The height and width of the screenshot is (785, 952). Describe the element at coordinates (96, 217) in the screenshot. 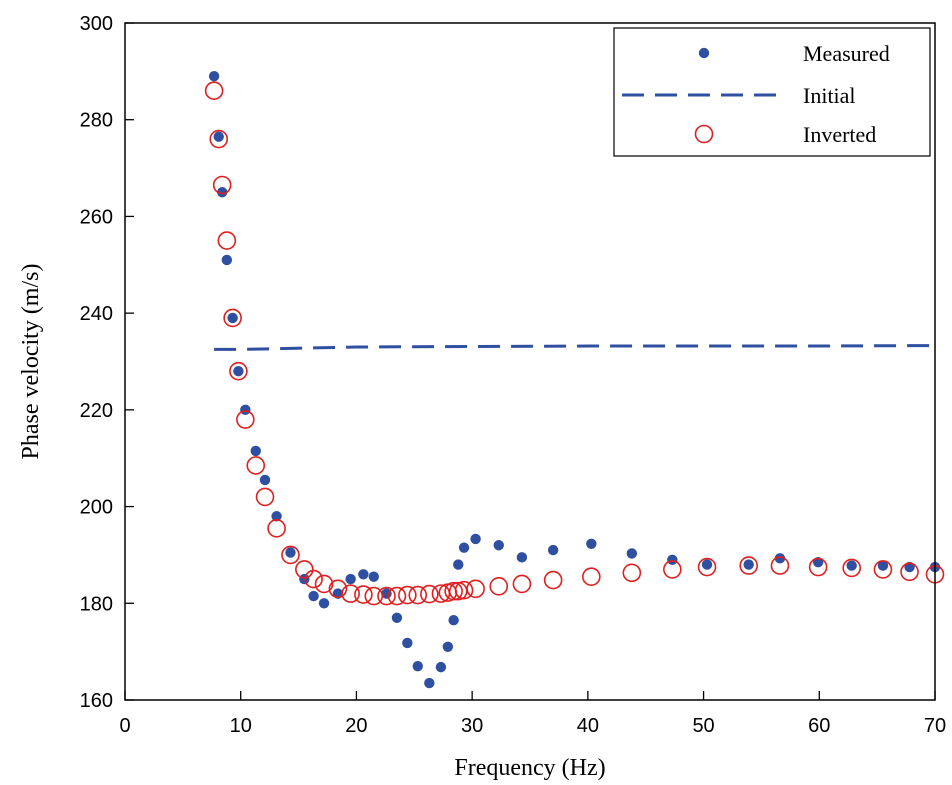

I see `y-tick-label: 260` at that location.